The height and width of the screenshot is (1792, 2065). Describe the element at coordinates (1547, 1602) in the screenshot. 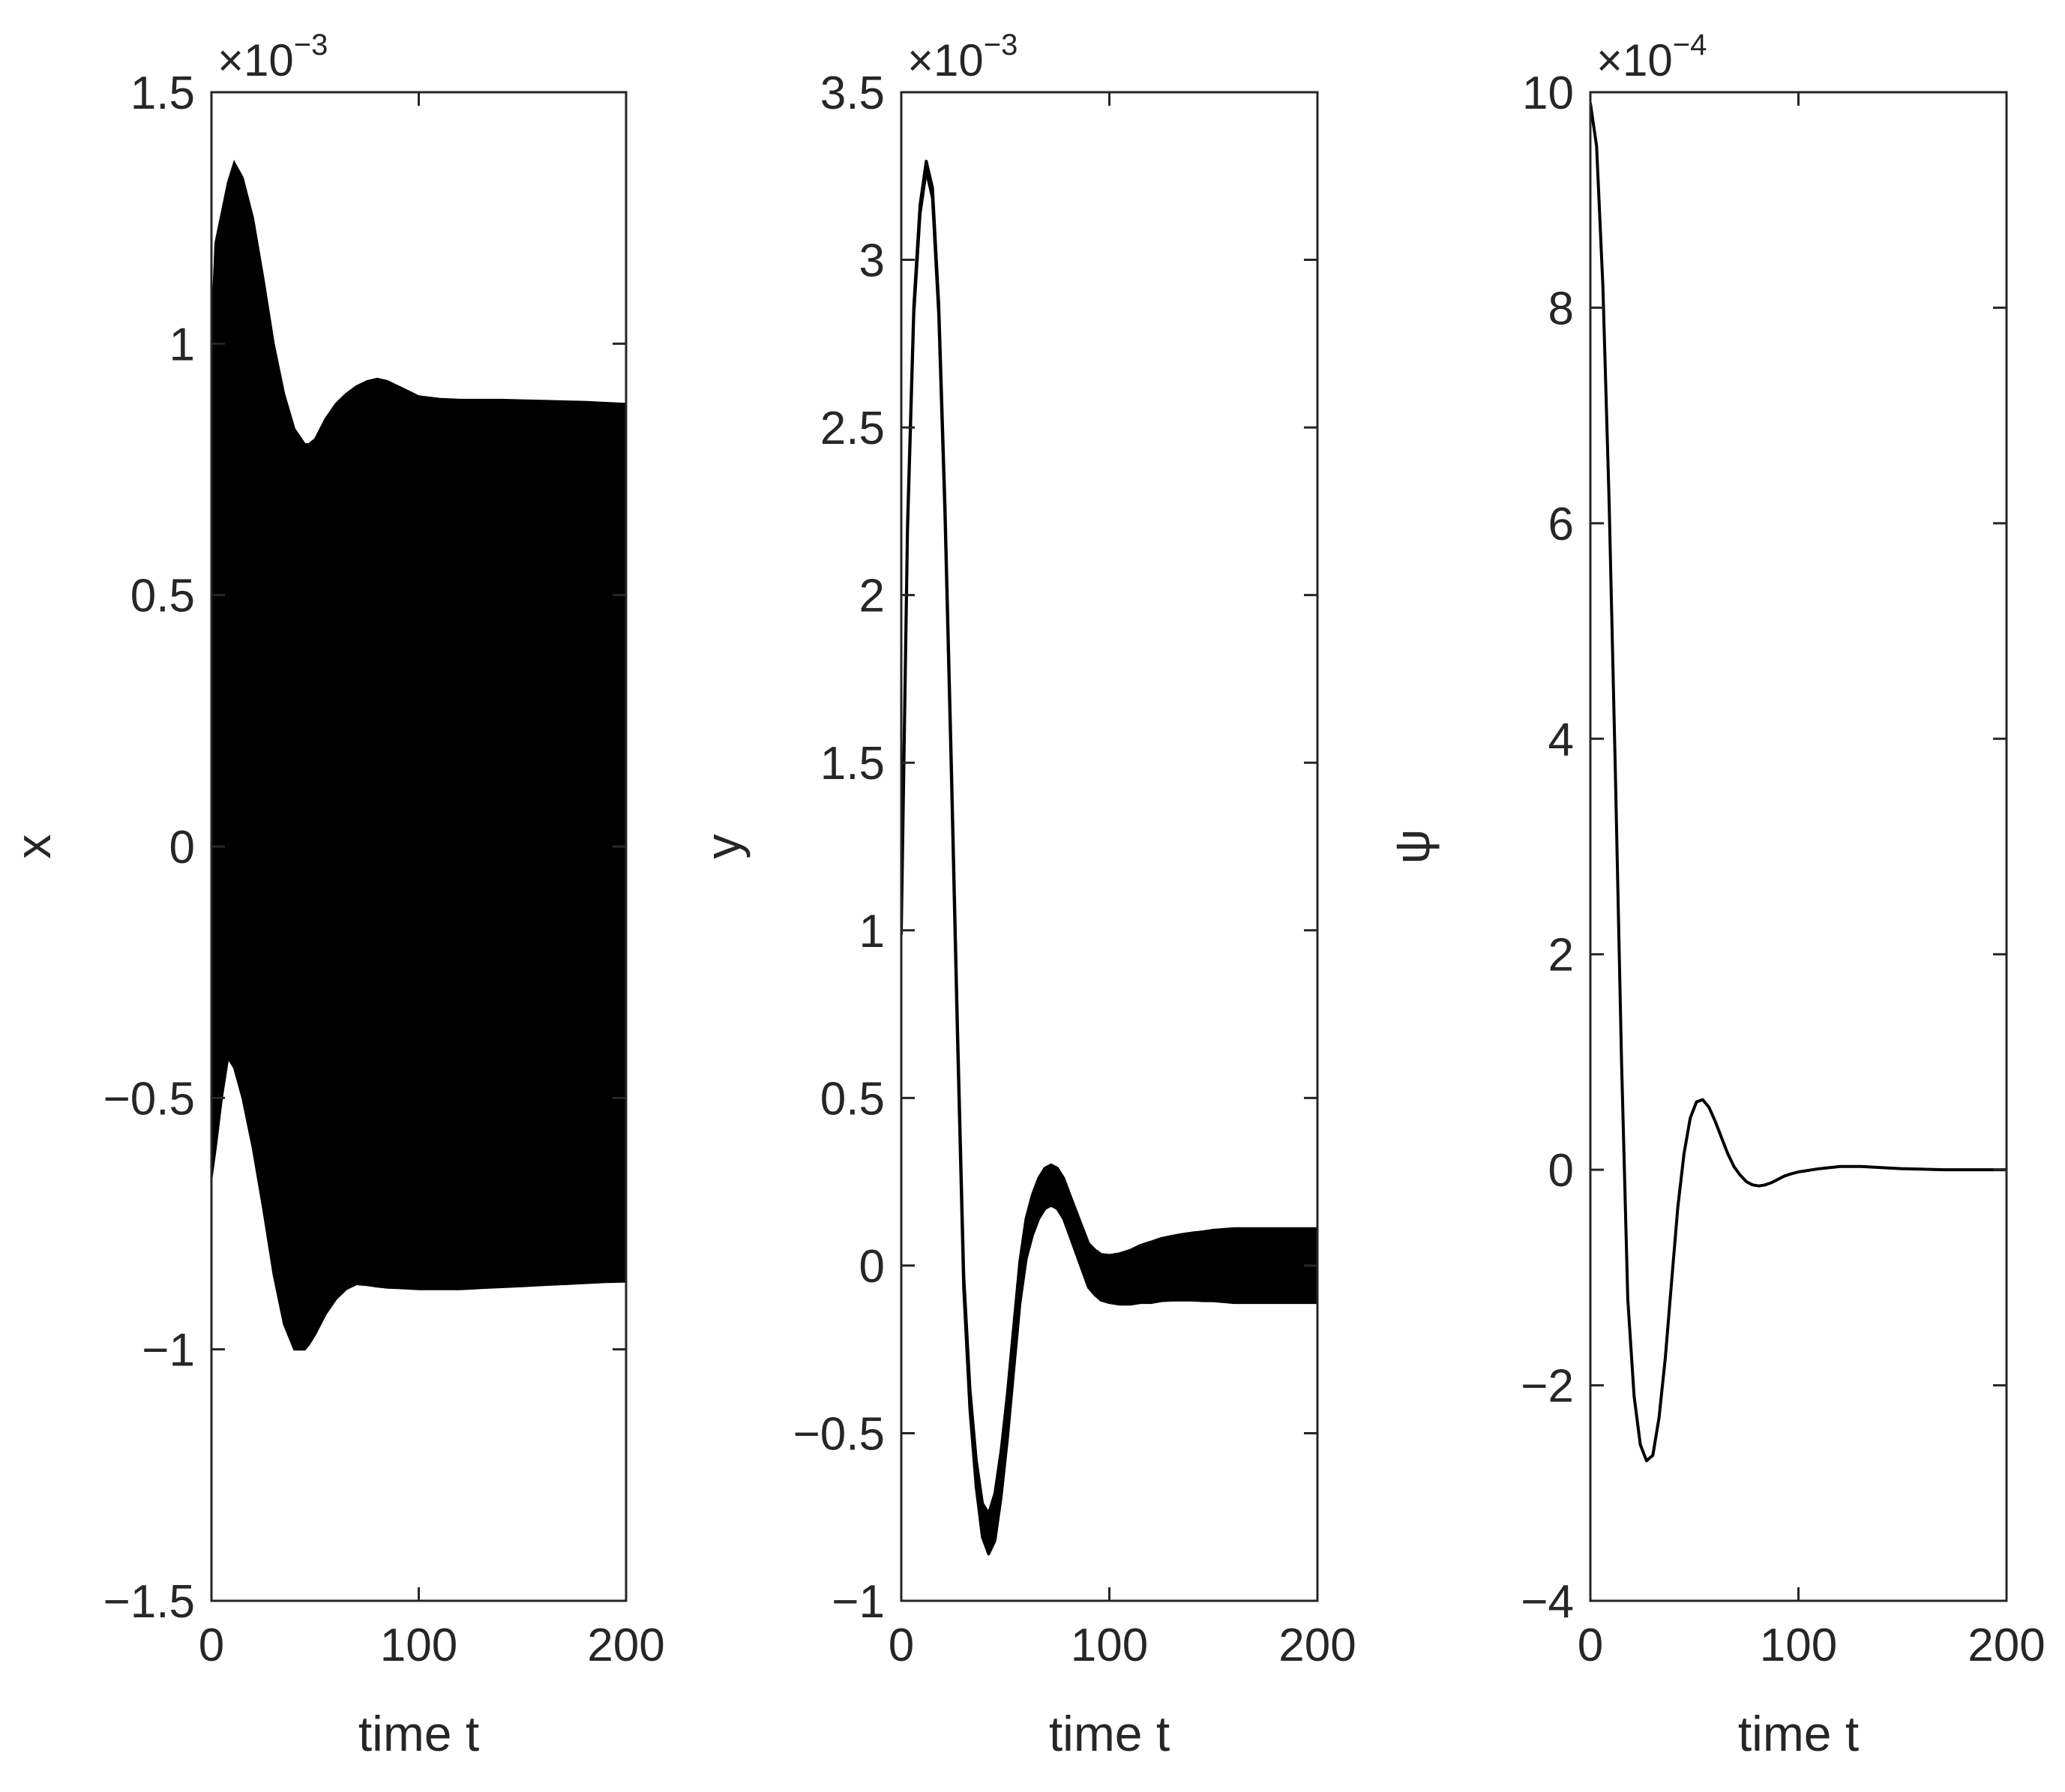

I see `y-tick-label: −4` at that location.